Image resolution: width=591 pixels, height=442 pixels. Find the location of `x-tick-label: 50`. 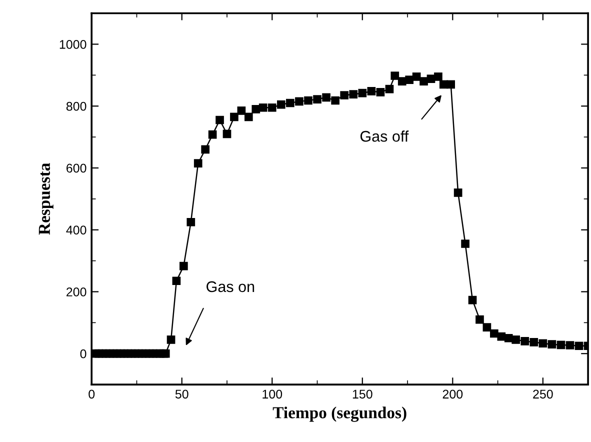

x-tick-label: 50 is located at coordinates (181, 394).